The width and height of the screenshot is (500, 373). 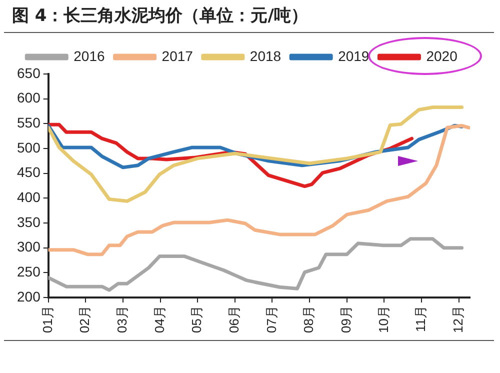 I want to click on legend-label: 2016, so click(x=89, y=56).